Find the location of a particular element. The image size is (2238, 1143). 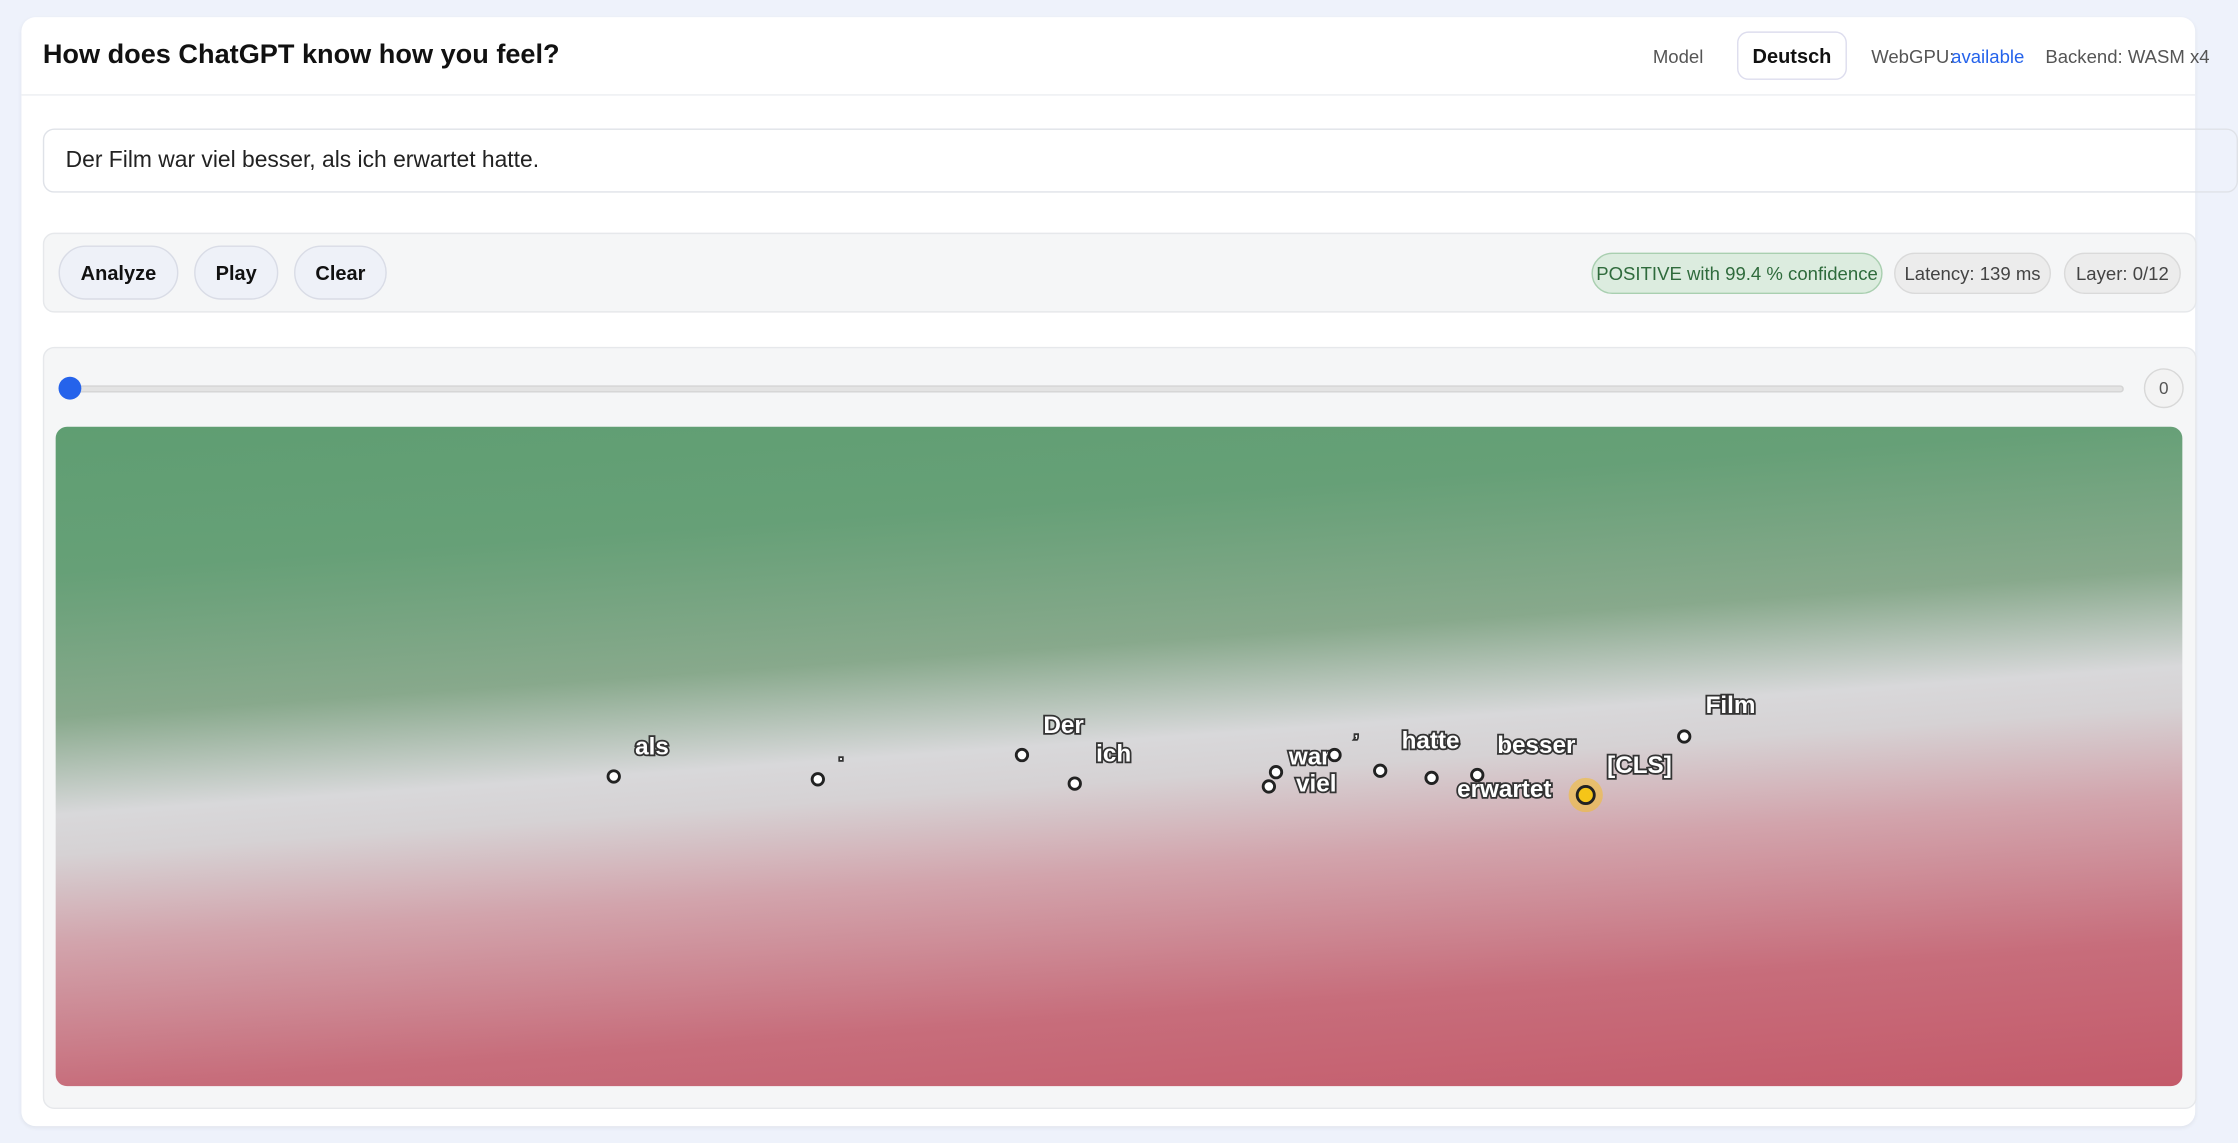

language-button: Deutsch is located at coordinates (1792, 55).